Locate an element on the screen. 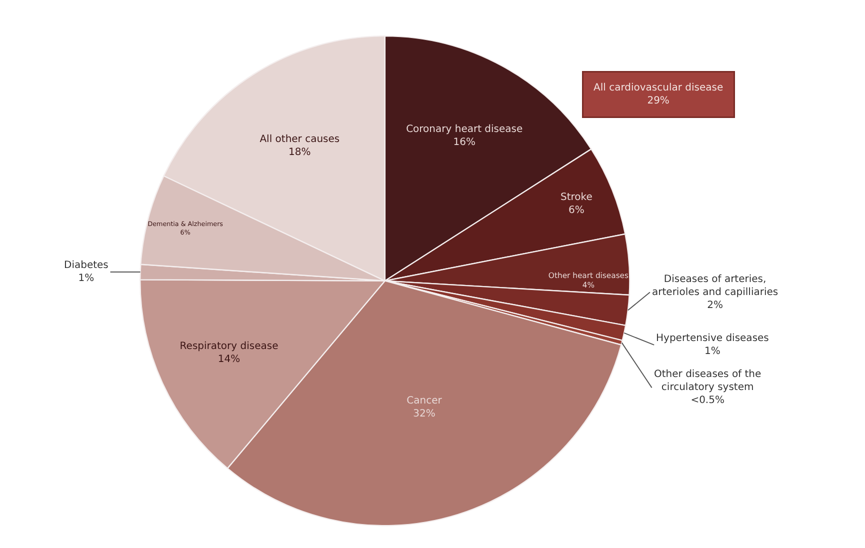 The width and height of the screenshot is (865, 548). data-label: 4% is located at coordinates (588, 285).